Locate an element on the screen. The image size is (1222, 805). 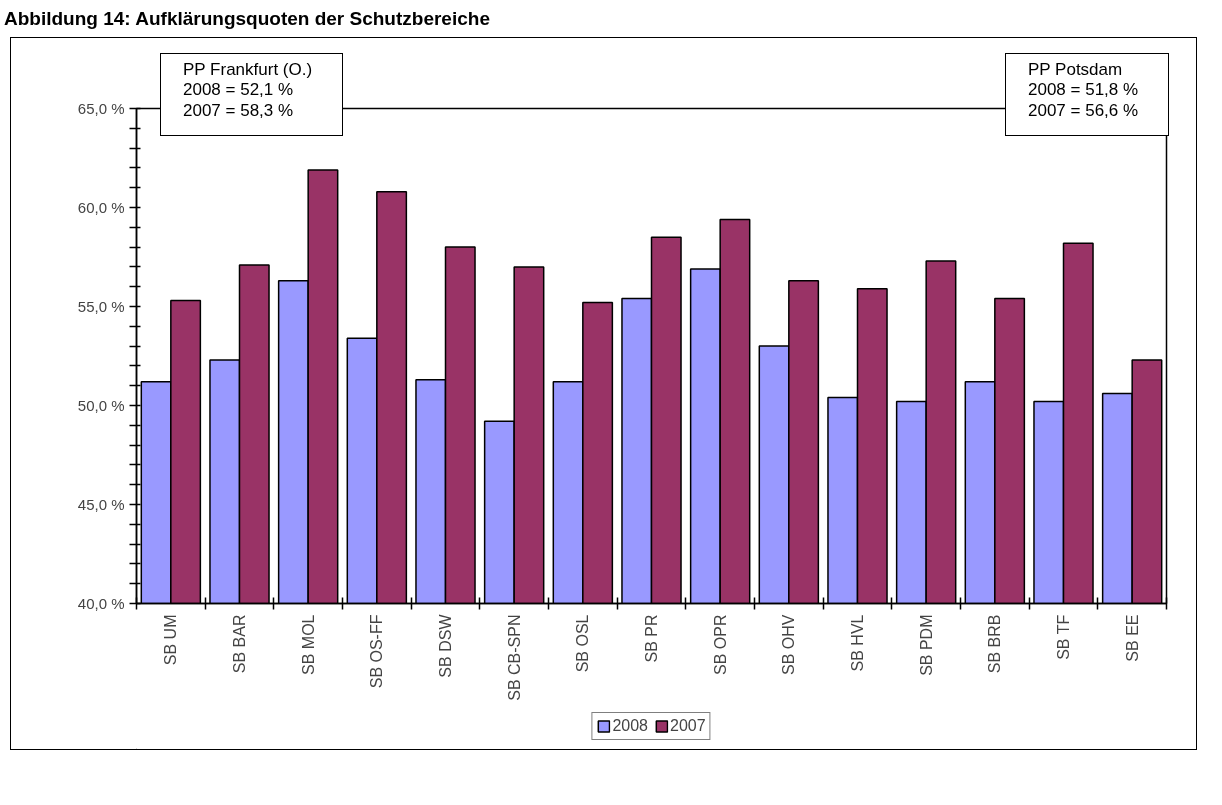
y-tick-label: 60,0 % is located at coordinates (101, 208).